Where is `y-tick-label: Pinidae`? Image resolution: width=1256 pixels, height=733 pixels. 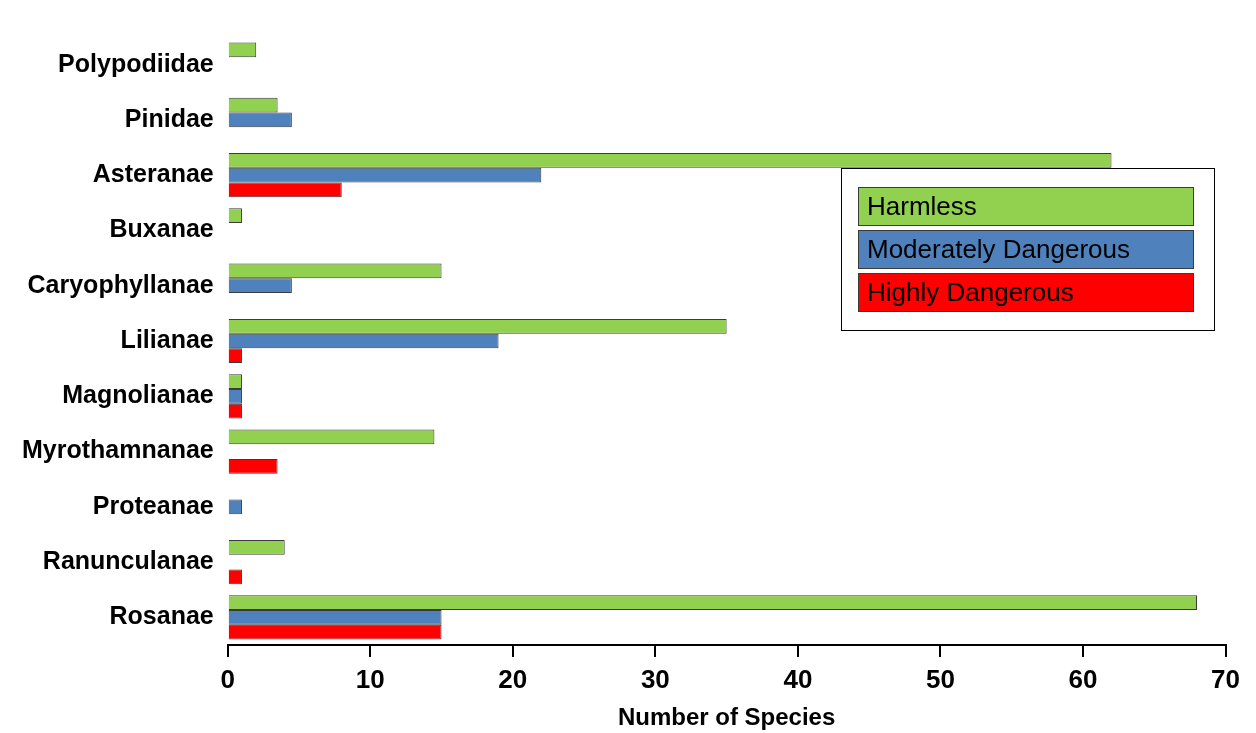 y-tick-label: Pinidae is located at coordinates (169, 117).